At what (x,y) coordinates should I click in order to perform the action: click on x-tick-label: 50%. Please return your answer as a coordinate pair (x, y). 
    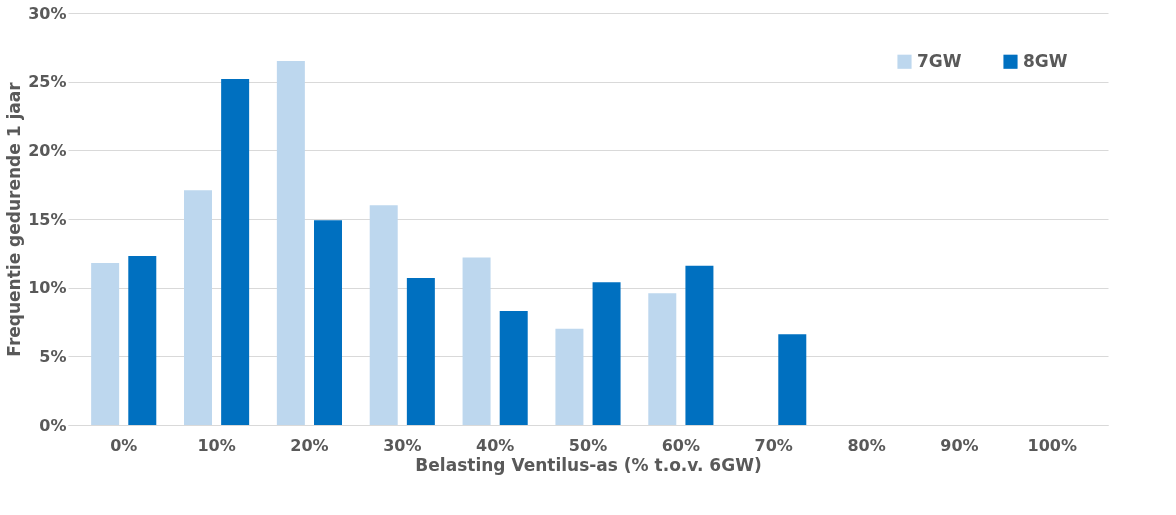
    Looking at the image, I should click on (588, 445).